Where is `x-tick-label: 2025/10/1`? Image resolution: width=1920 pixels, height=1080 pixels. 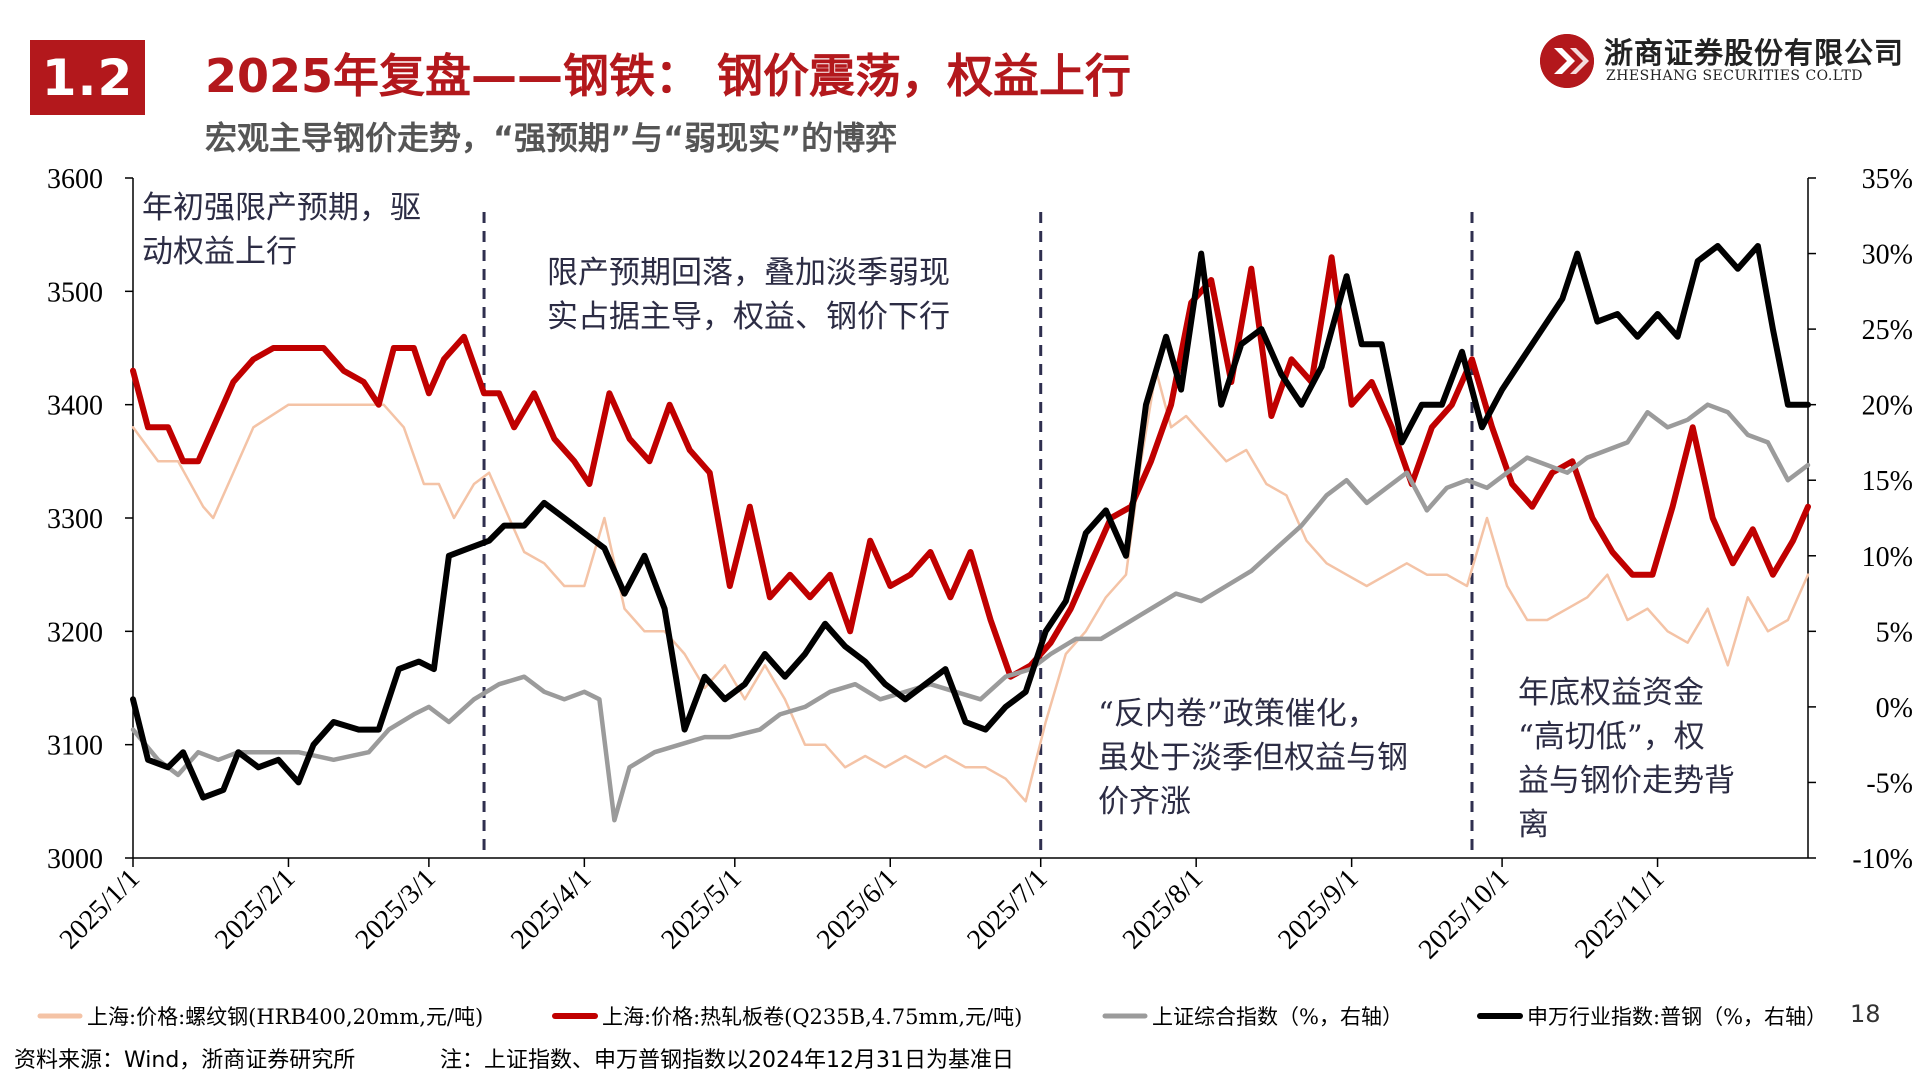 x-tick-label: 2025/10/1 is located at coordinates (1464, 914).